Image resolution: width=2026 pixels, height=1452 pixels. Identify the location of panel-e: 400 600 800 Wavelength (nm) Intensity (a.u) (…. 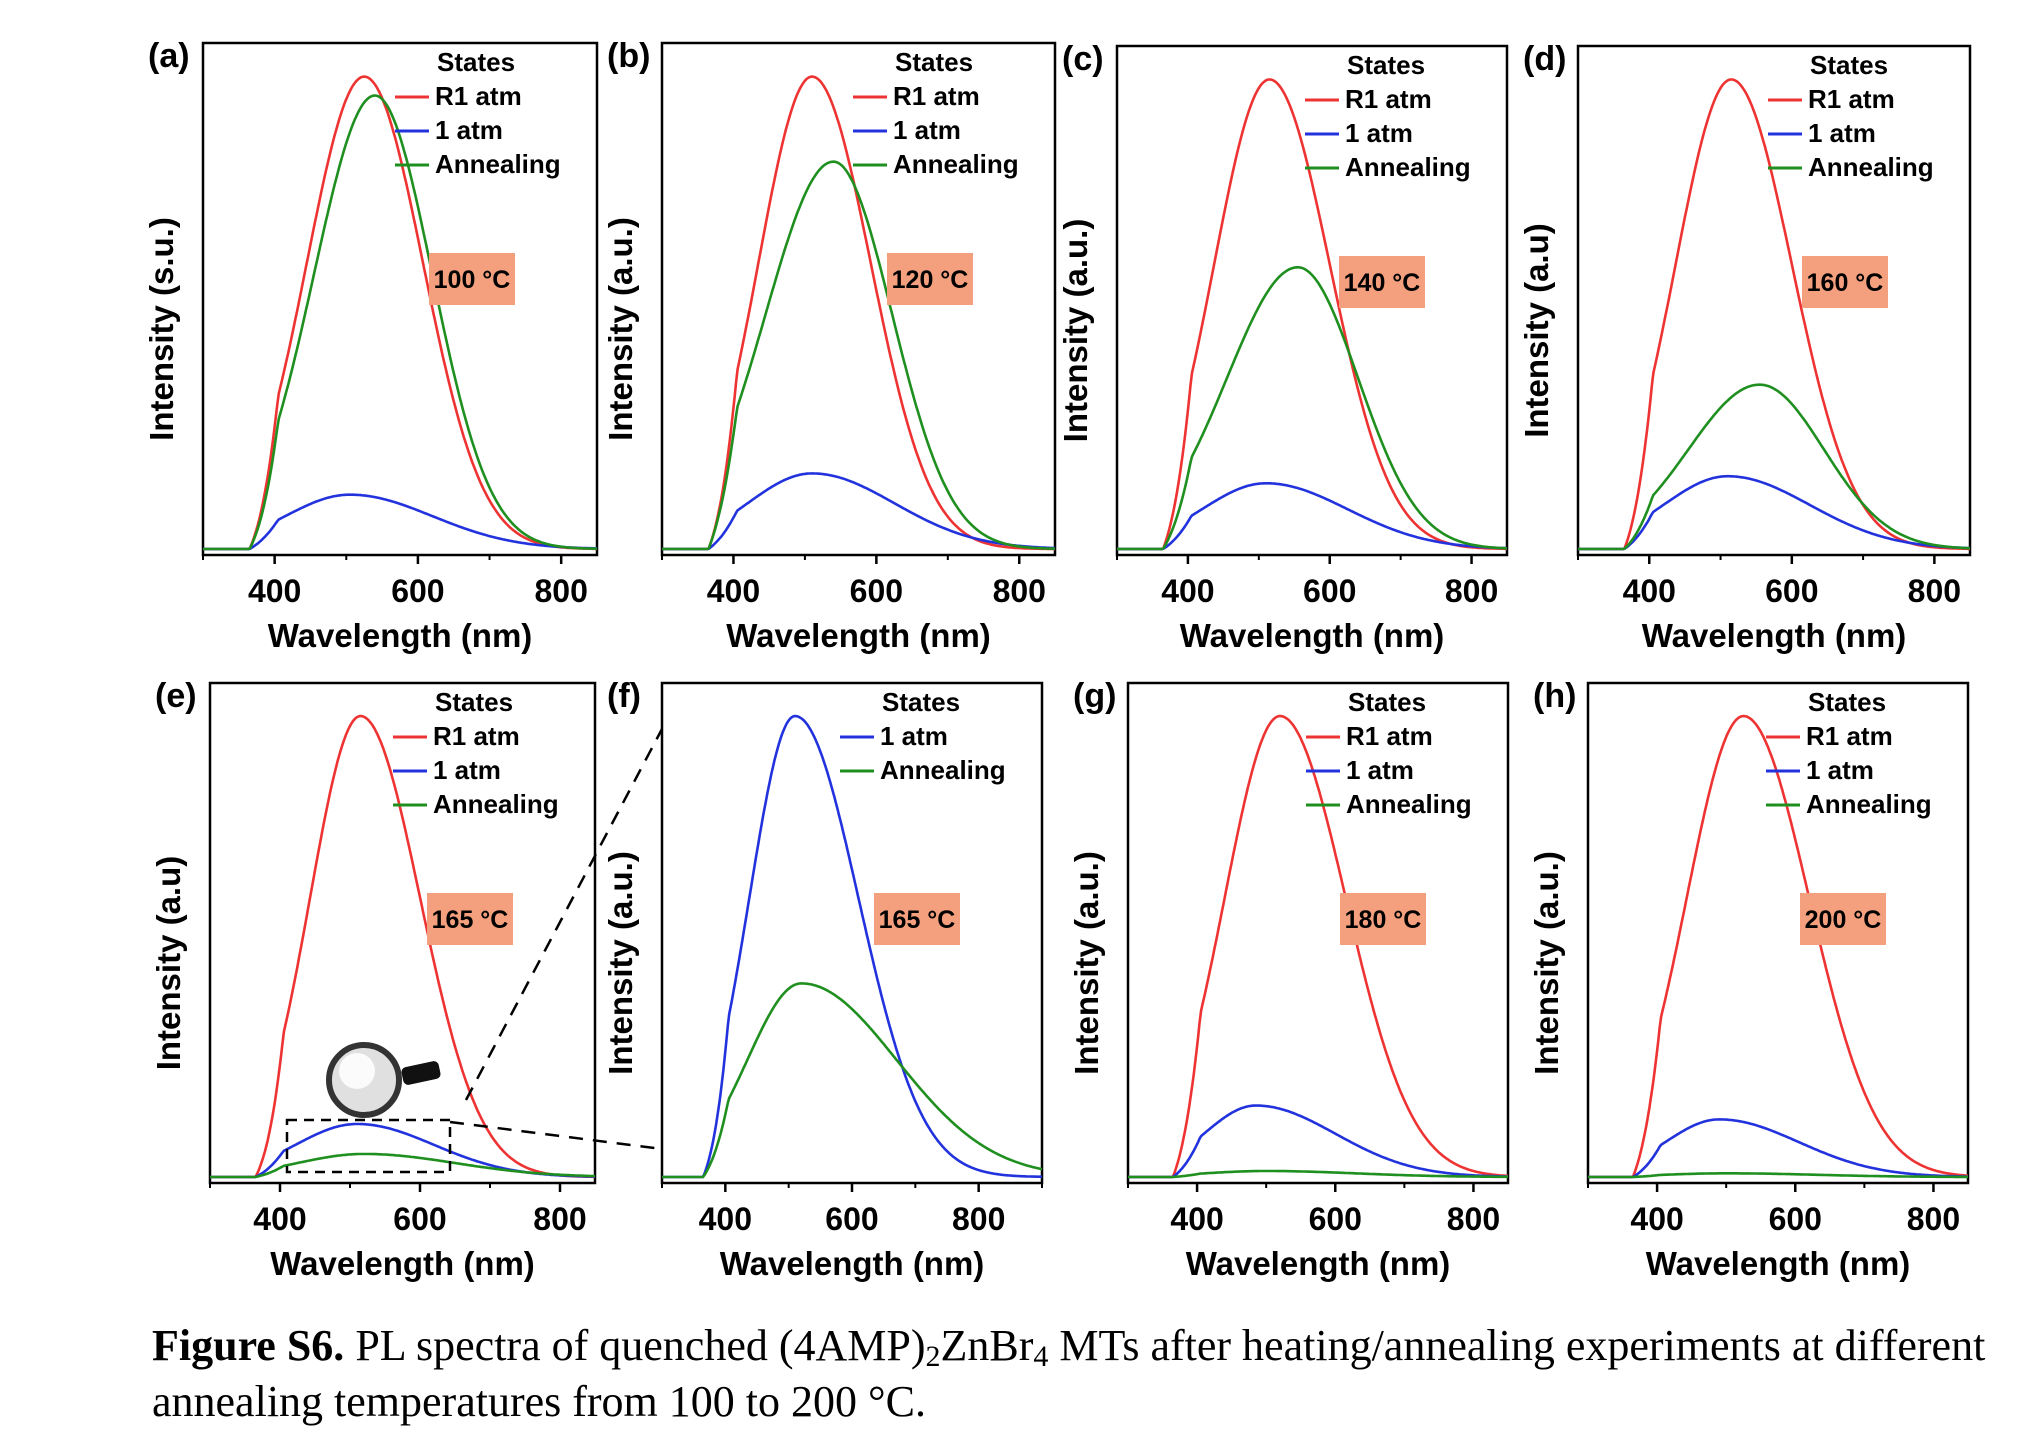
(373, 979).